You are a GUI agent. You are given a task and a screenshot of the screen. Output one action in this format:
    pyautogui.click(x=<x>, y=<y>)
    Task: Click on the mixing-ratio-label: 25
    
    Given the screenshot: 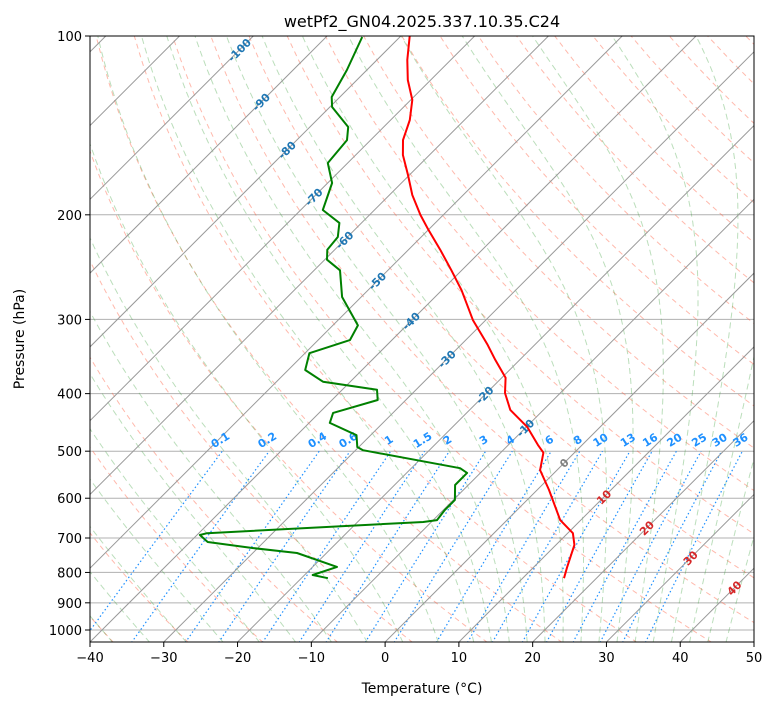 What is the action you would take?
    pyautogui.click(x=699, y=440)
    